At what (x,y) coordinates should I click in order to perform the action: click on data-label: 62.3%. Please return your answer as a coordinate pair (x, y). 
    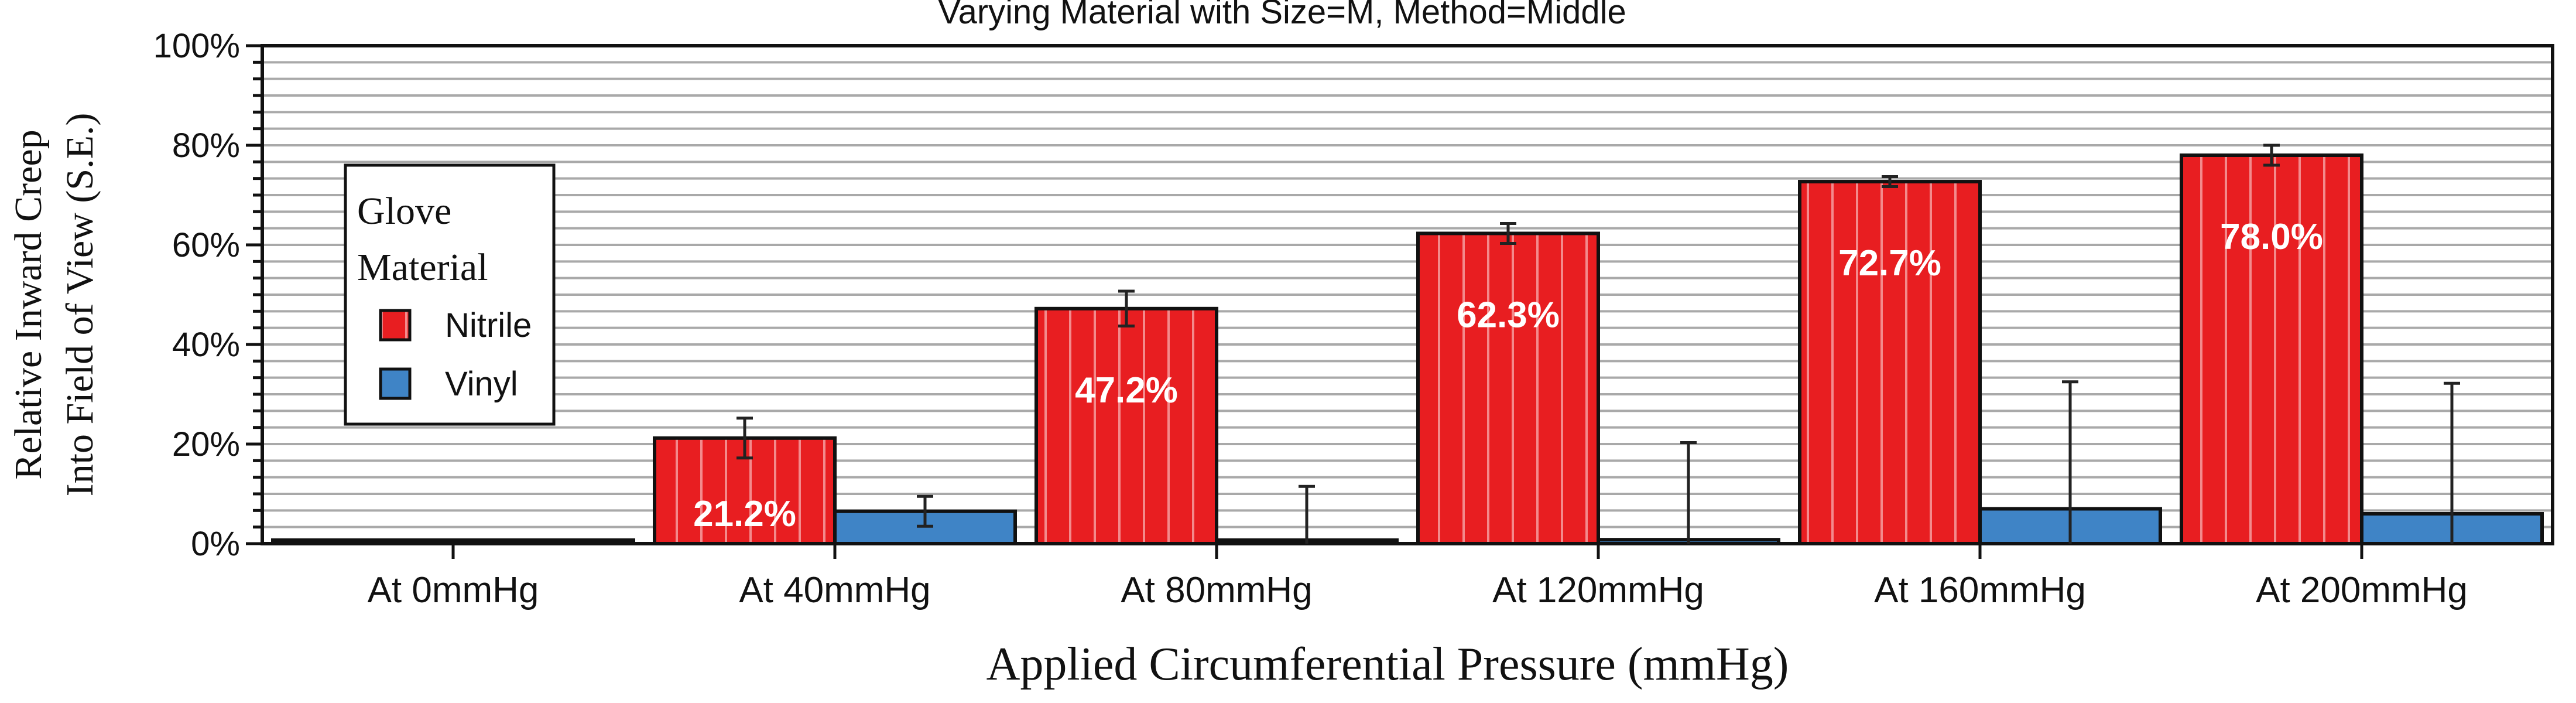
    Looking at the image, I should click on (1508, 315).